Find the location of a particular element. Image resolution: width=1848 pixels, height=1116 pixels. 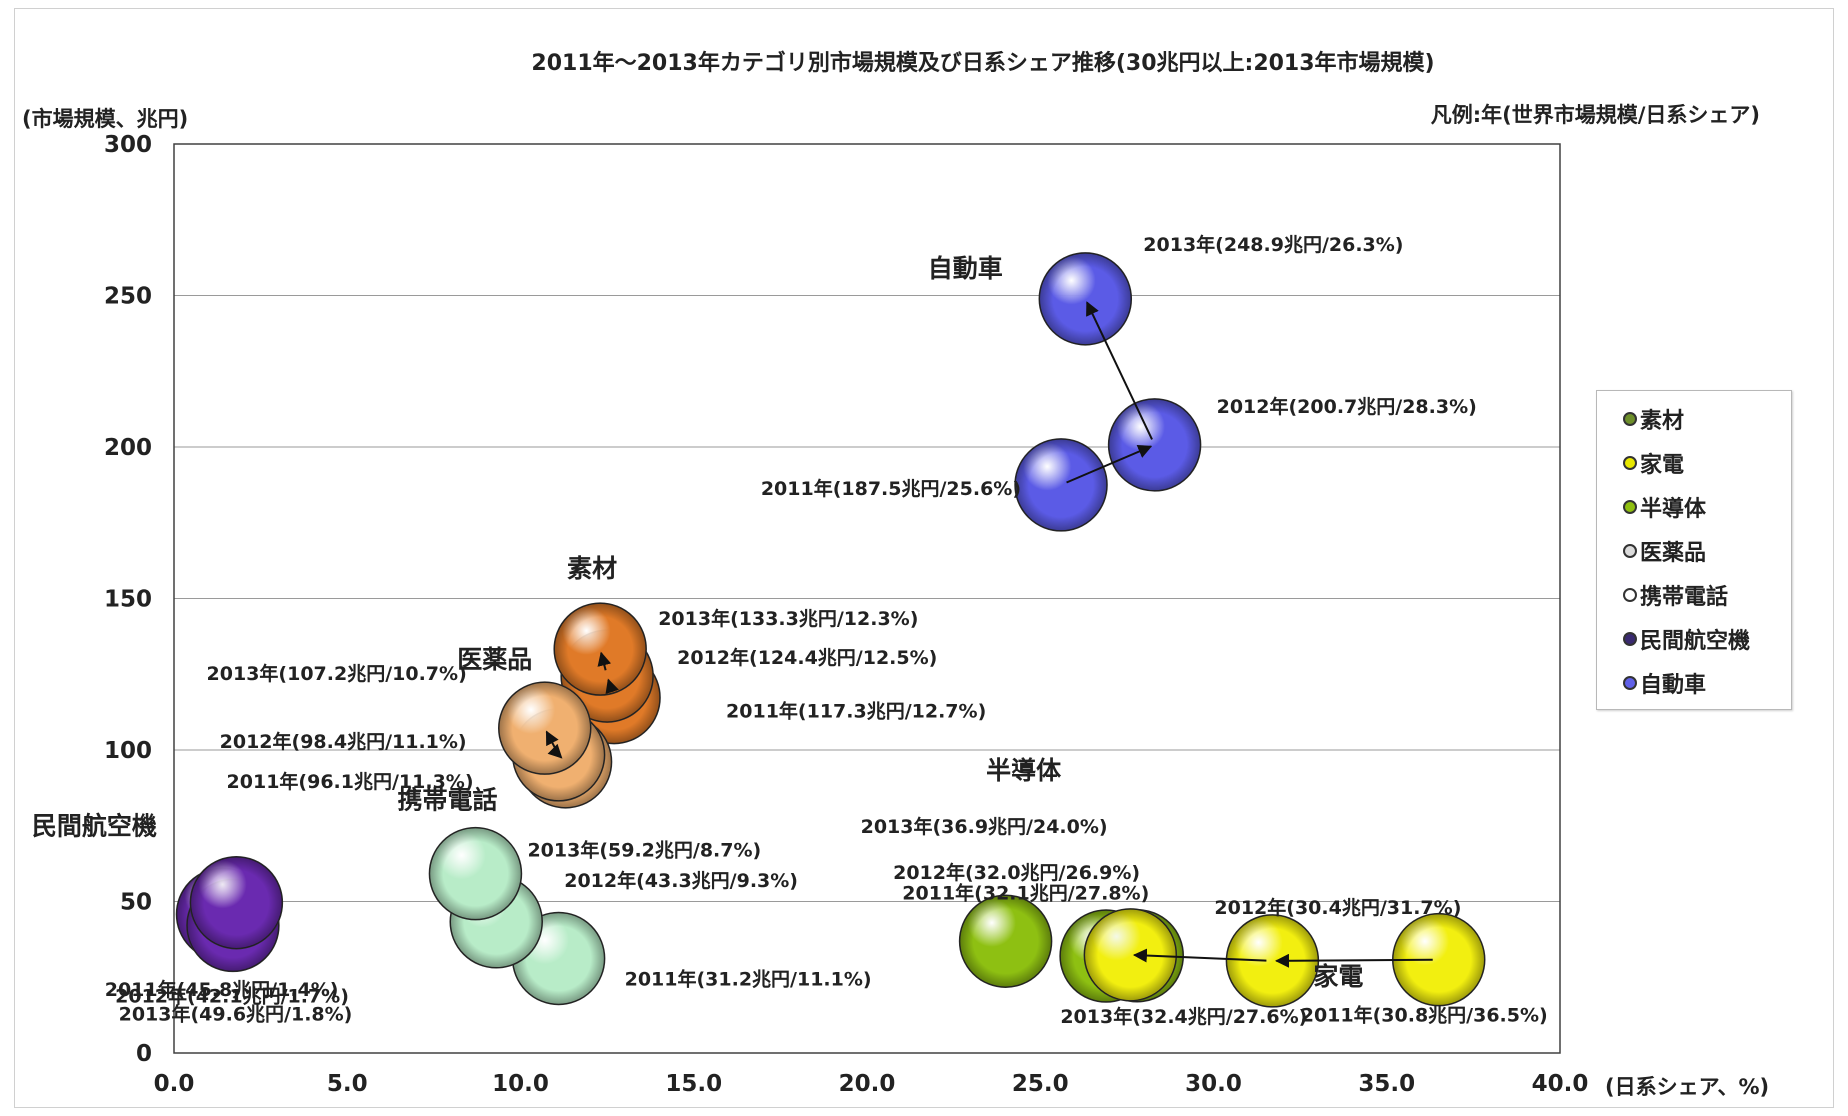

y-tick-label: 100 is located at coordinates (128, 751).